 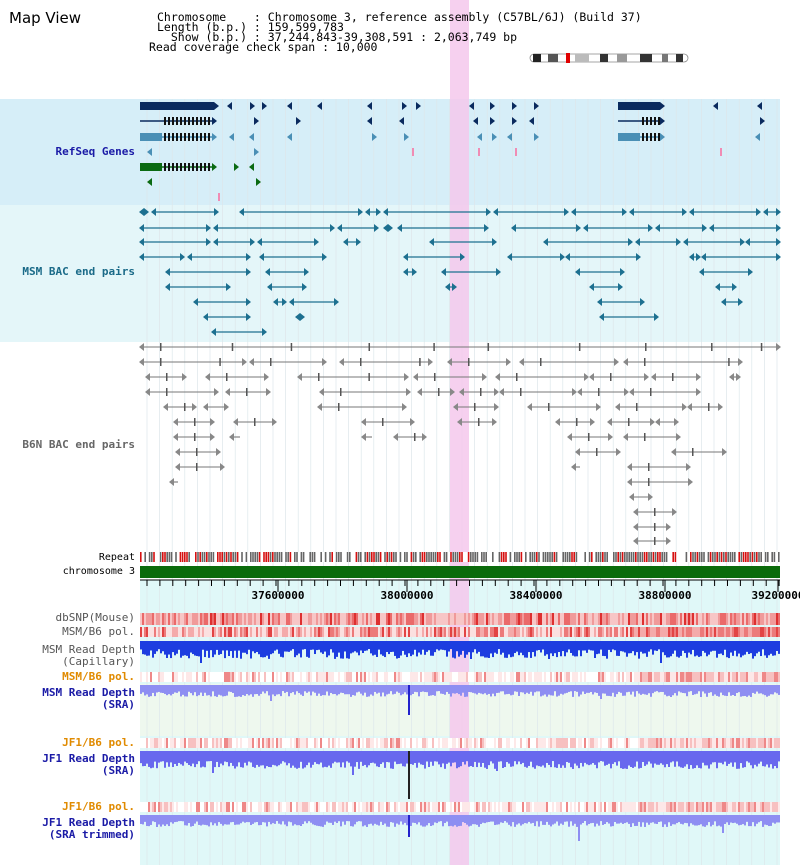 I want to click on chromosome-ideogram, so click(x=609, y=58).